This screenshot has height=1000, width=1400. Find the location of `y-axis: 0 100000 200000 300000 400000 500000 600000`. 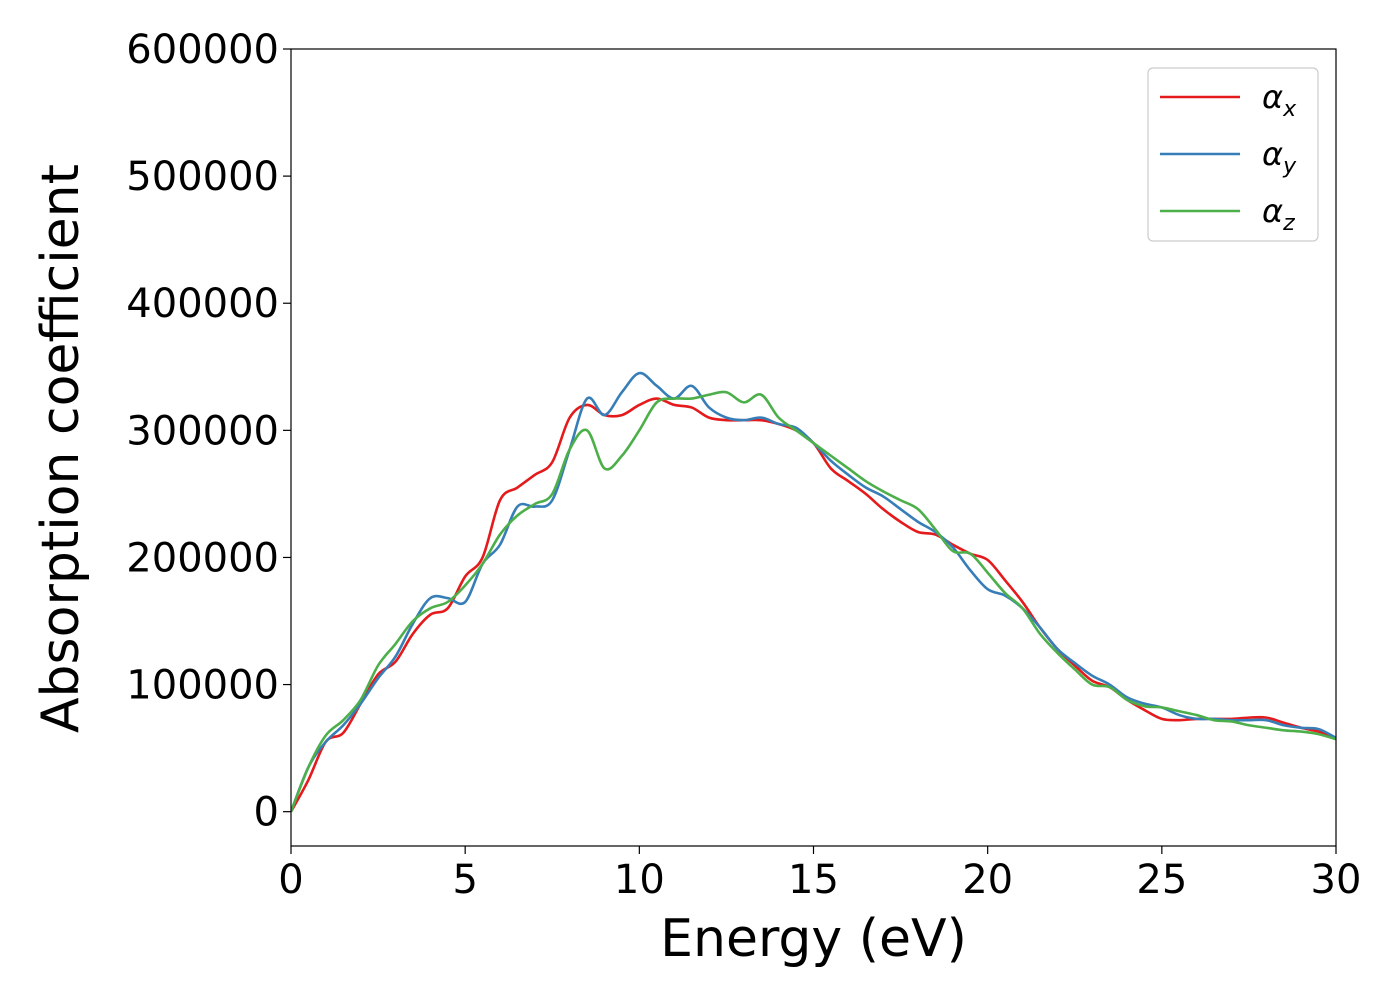

y-axis: 0 100000 200000 300000 400000 500000 600000 is located at coordinates (208, 431).